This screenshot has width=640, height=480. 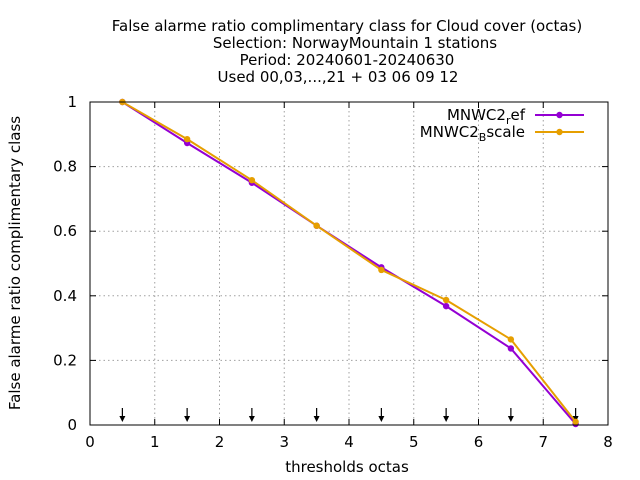 What do you see at coordinates (220, 442) in the screenshot?
I see `x-tick-label: 2` at bounding box center [220, 442].